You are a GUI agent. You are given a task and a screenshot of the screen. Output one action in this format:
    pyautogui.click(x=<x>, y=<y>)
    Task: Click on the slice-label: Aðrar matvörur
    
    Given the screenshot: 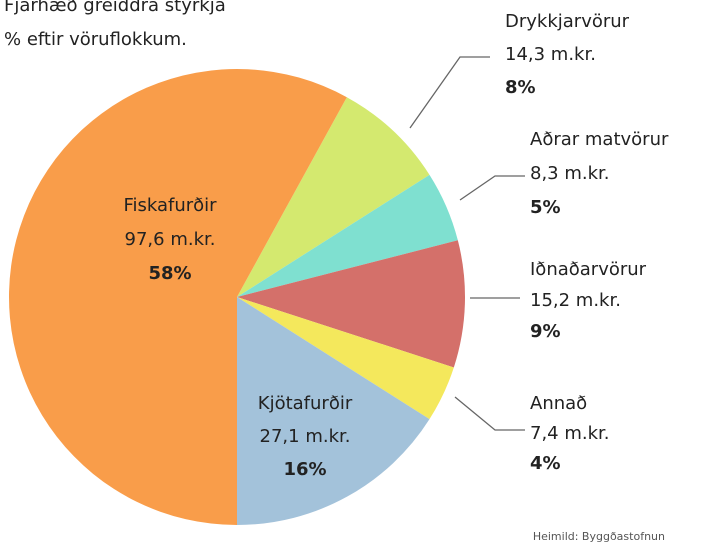 What is the action you would take?
    pyautogui.click(x=599, y=139)
    